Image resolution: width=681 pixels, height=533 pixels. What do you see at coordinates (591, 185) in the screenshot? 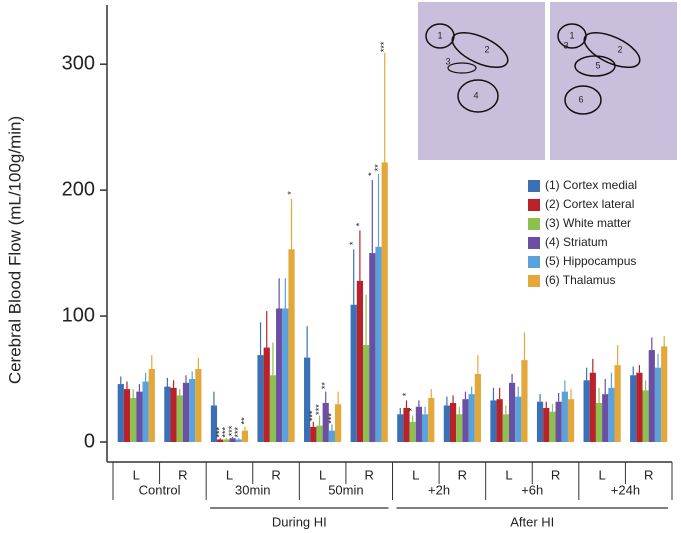
I see `legend-label: (1) Cortex medial` at bounding box center [591, 185].